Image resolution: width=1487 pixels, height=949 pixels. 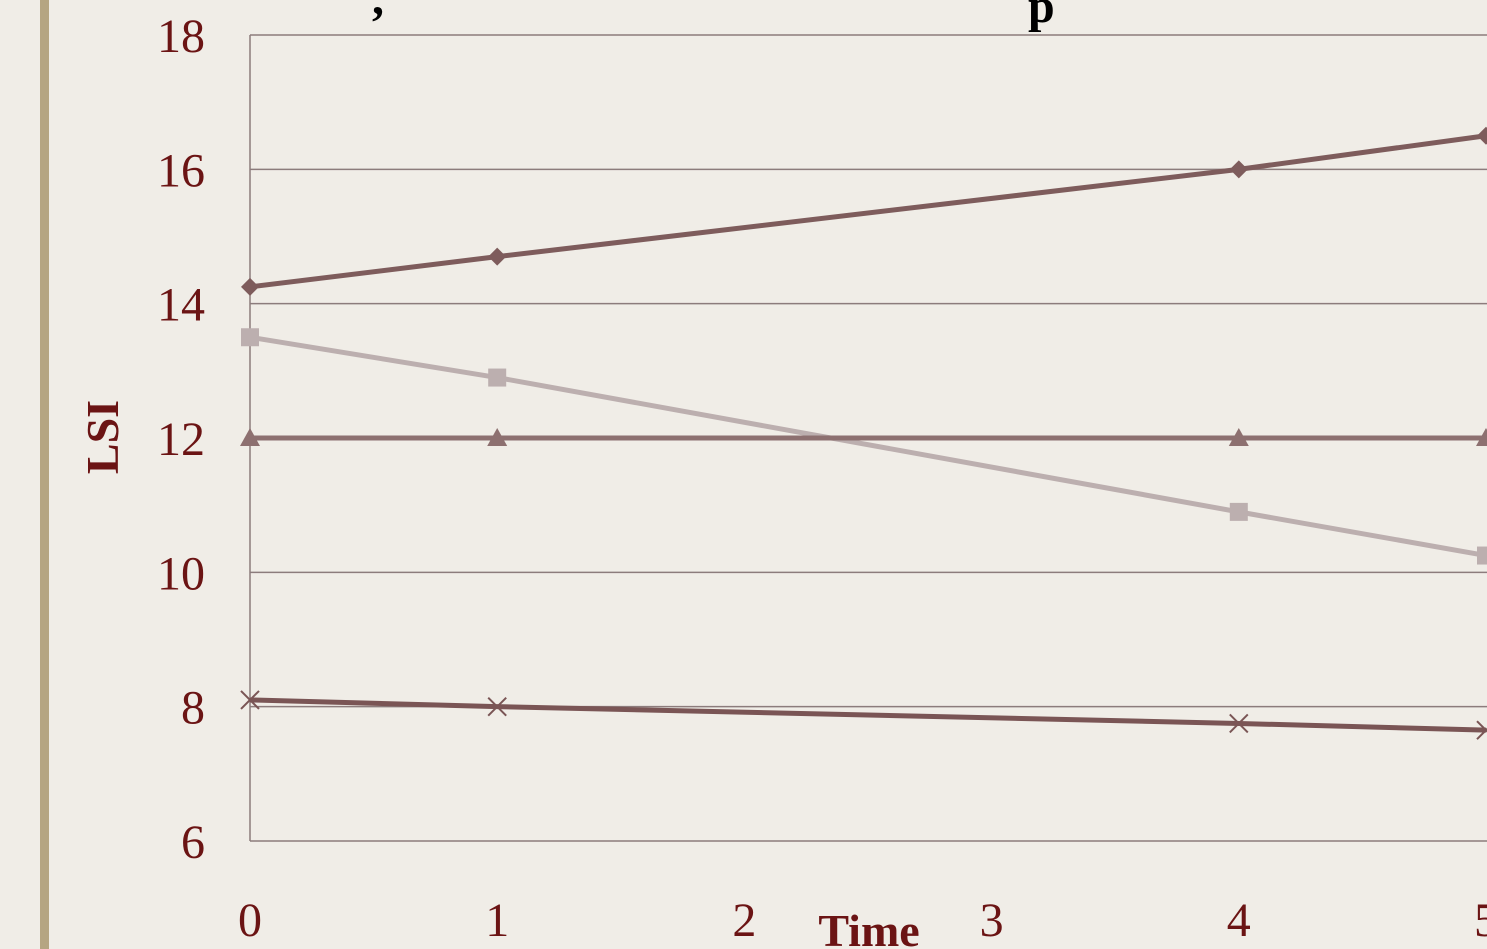 What do you see at coordinates (378, 12) in the screenshot?
I see `chart-title-fragment-left: ,` at bounding box center [378, 12].